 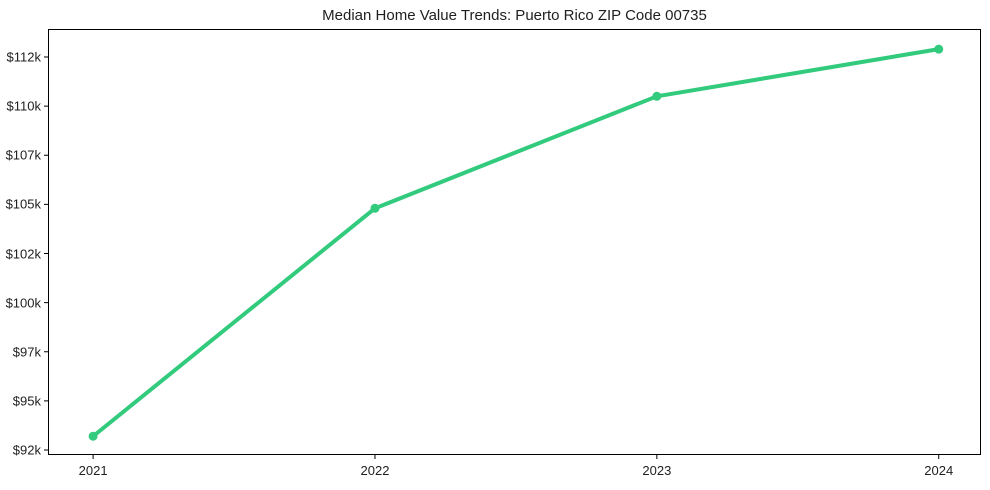 I want to click on y-tick-label: $110k, so click(x=23, y=106).